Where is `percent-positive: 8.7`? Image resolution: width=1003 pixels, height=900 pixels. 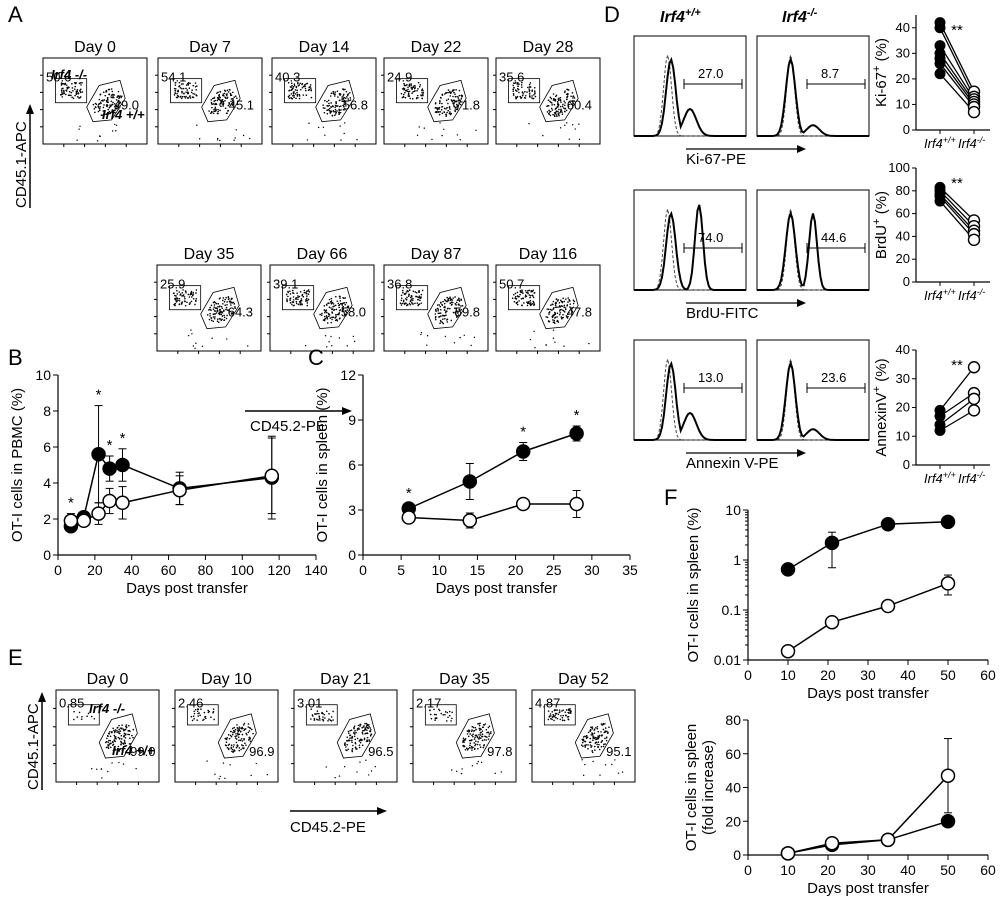
percent-positive: 8.7 is located at coordinates (830, 73).